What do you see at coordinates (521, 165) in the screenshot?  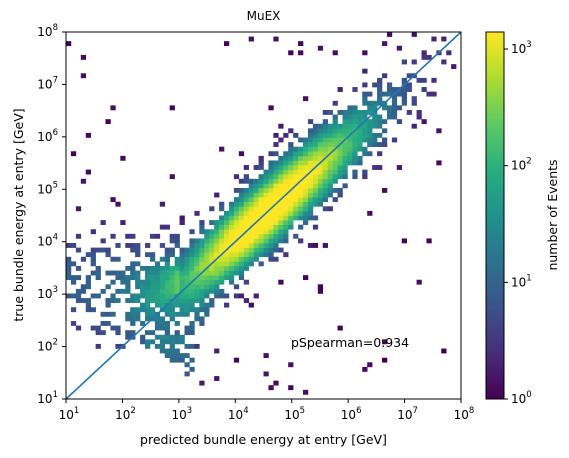 I see `tick-label: 10²` at bounding box center [521, 165].